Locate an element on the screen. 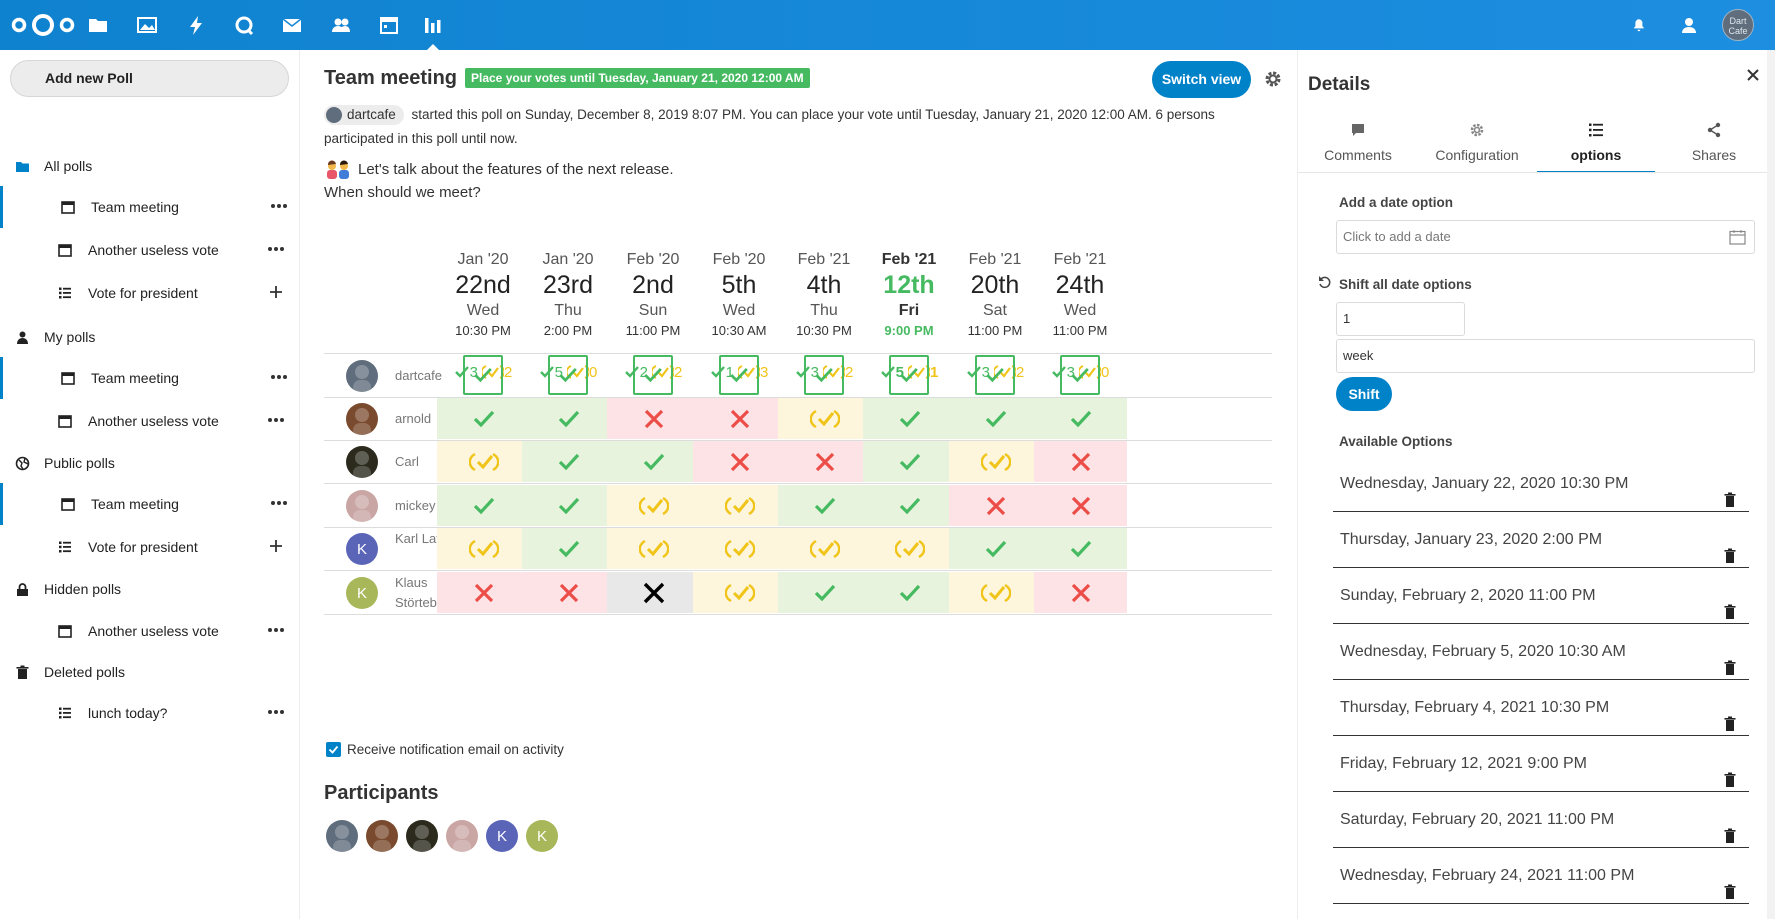 The width and height of the screenshot is (1775, 919). available-options-label: Available Options is located at coordinates (1396, 441).